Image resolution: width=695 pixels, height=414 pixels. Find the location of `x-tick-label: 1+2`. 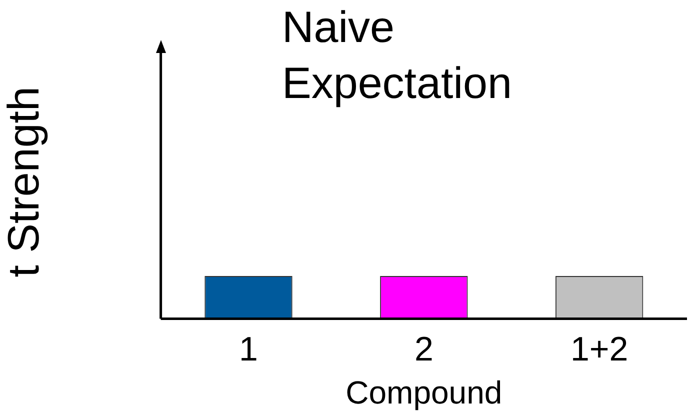

x-tick-label: 1+2 is located at coordinates (599, 349).